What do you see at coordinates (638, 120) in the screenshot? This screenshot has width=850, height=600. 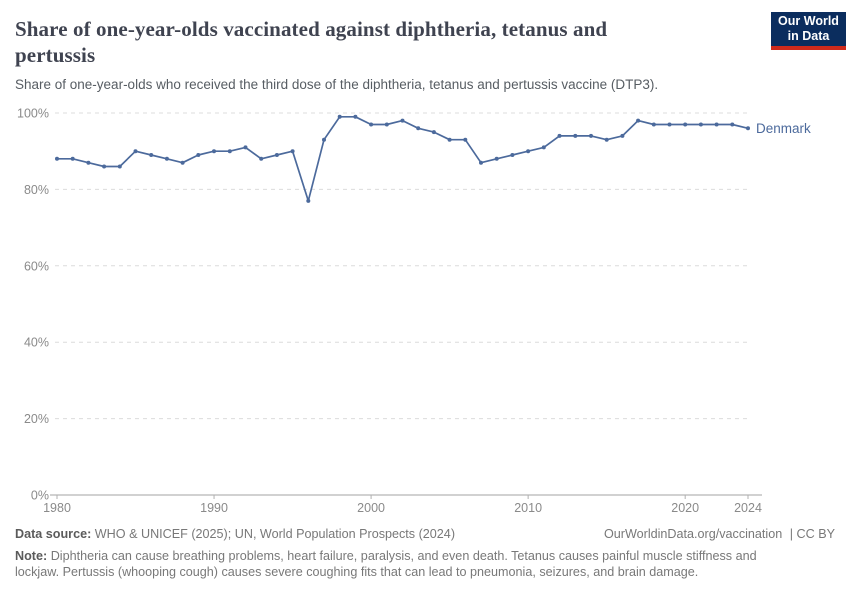 I see `data-point-2017` at bounding box center [638, 120].